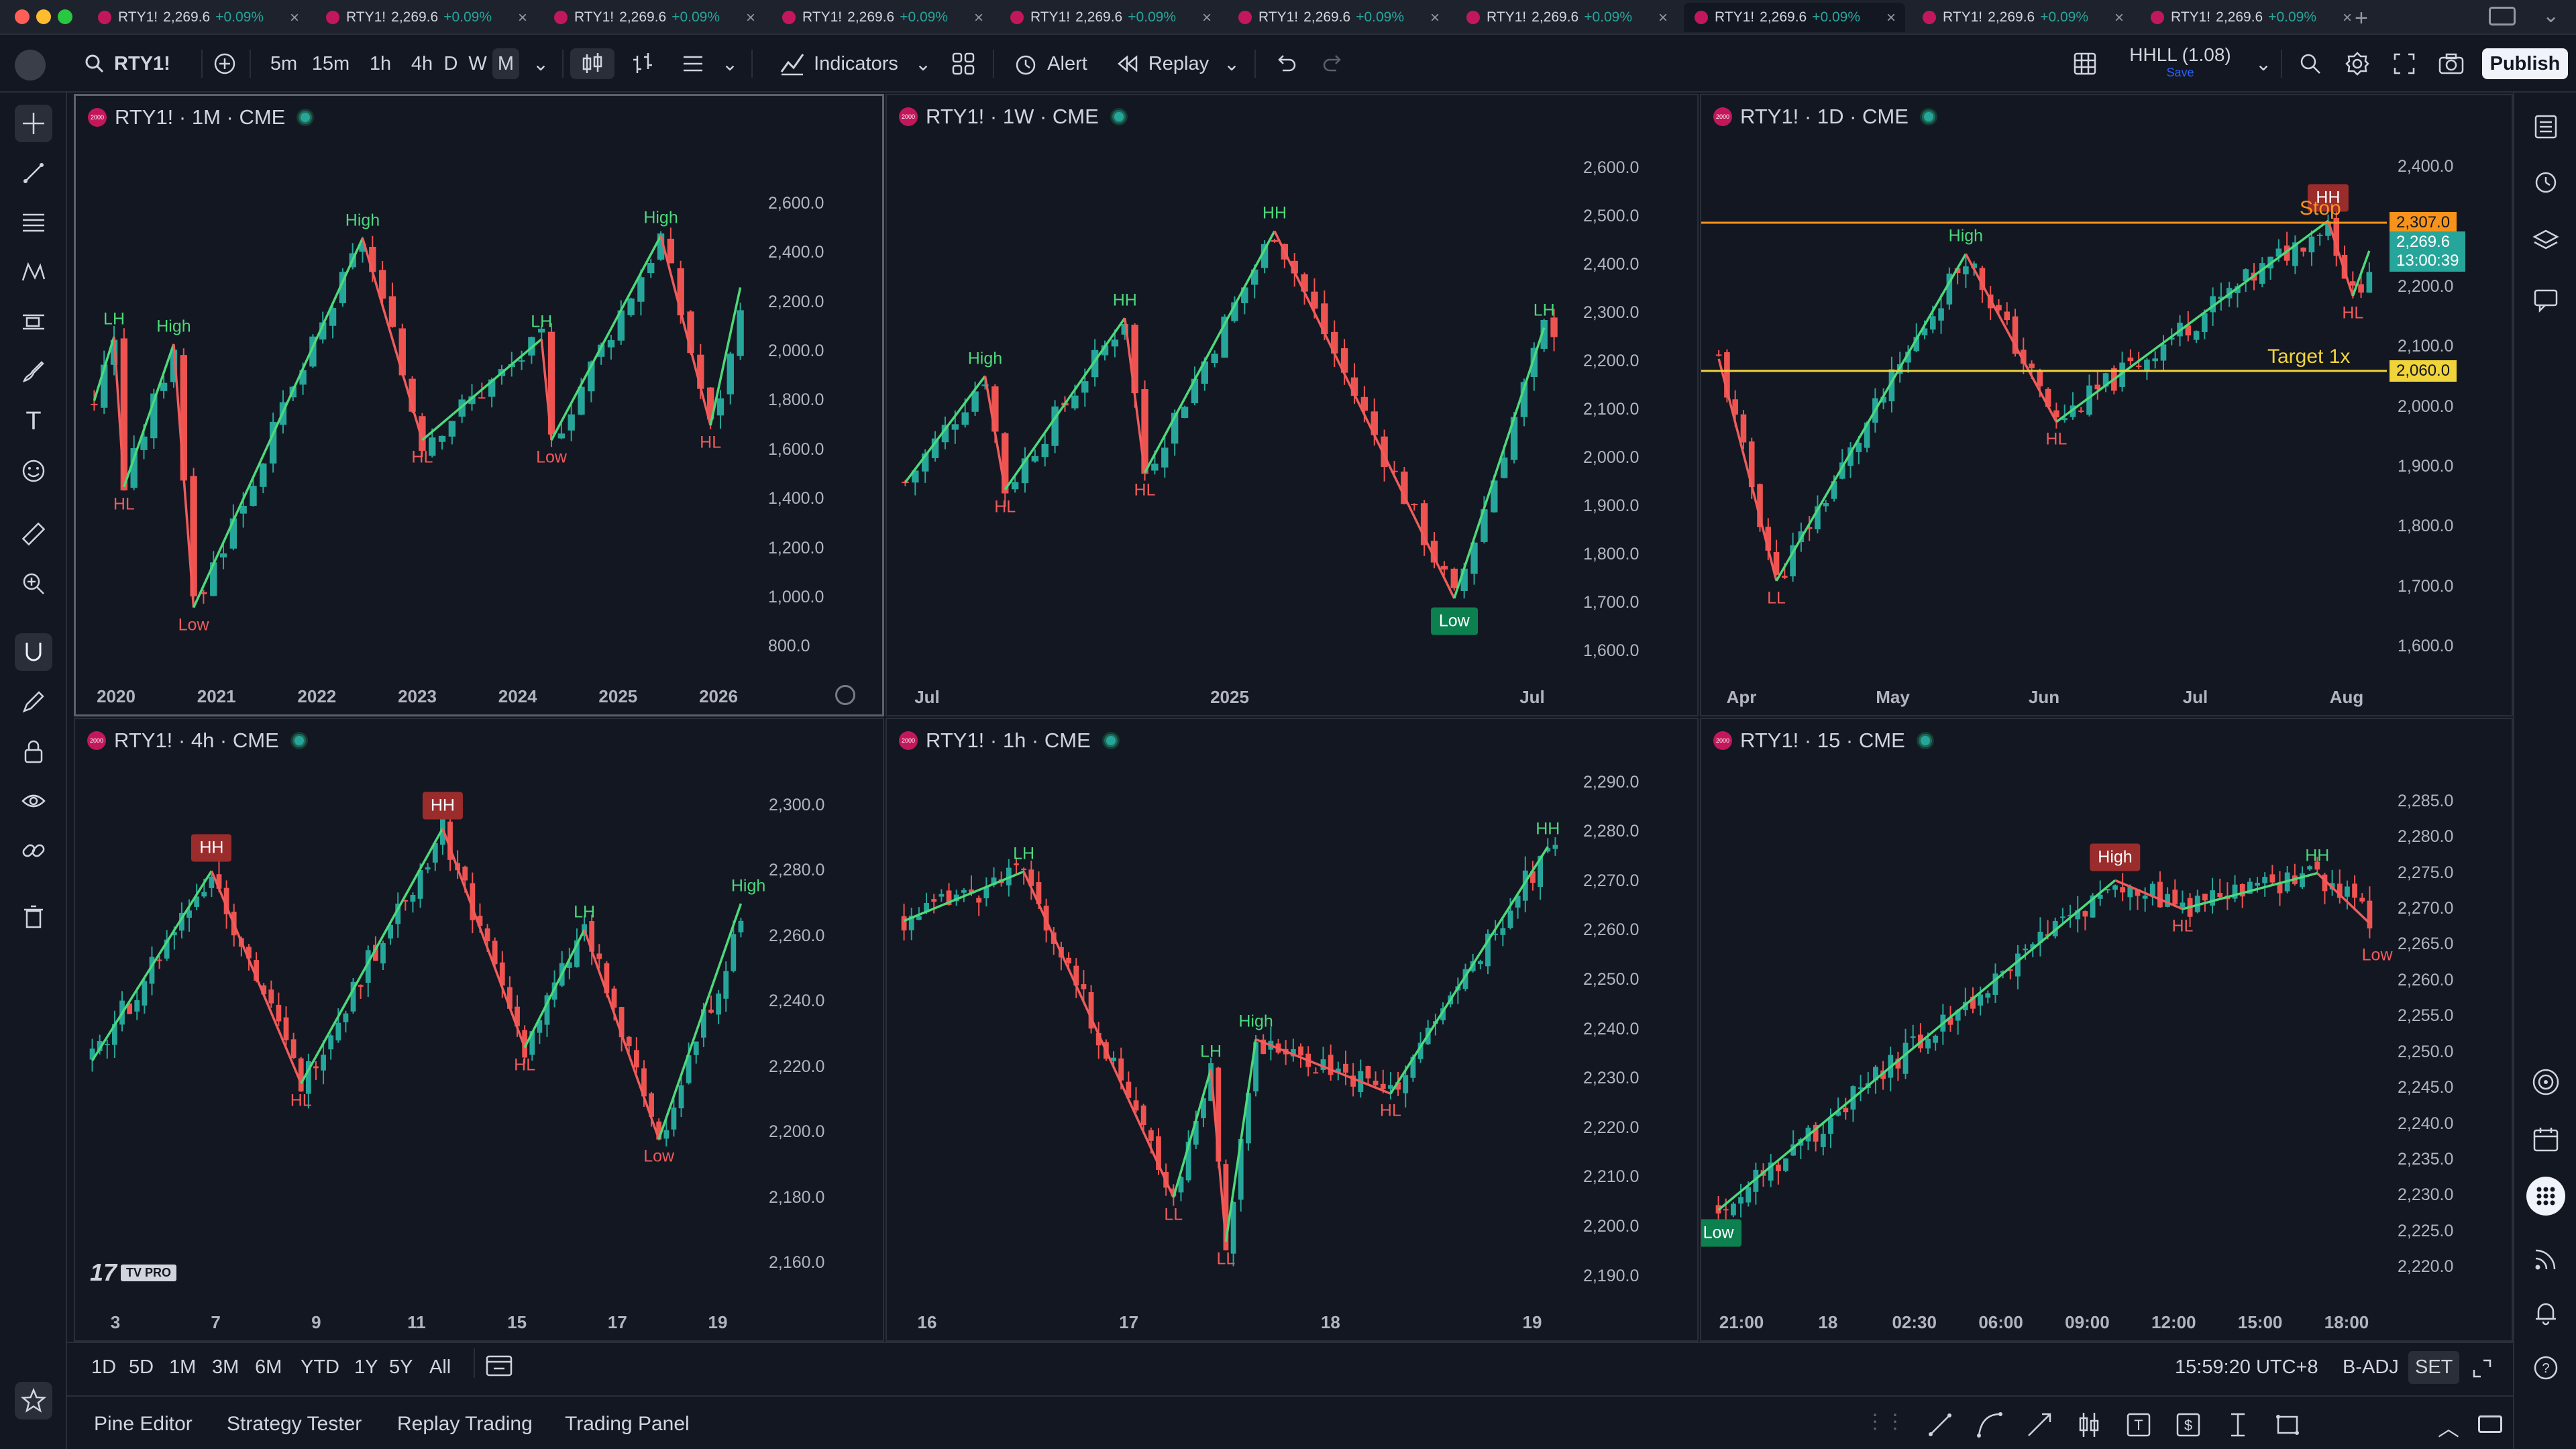 The height and width of the screenshot is (1449, 2576). What do you see at coordinates (2545, 1312) in the screenshot?
I see `notifications-button` at bounding box center [2545, 1312].